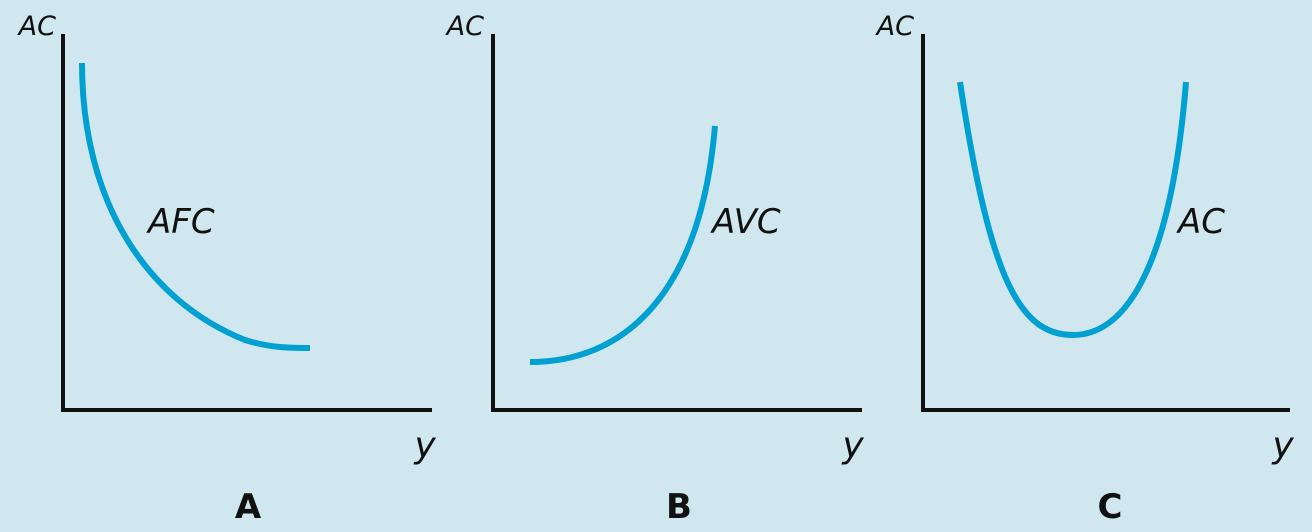 Image resolution: width=1312 pixels, height=532 pixels. I want to click on panel-b-xlabel: y, so click(852, 445).